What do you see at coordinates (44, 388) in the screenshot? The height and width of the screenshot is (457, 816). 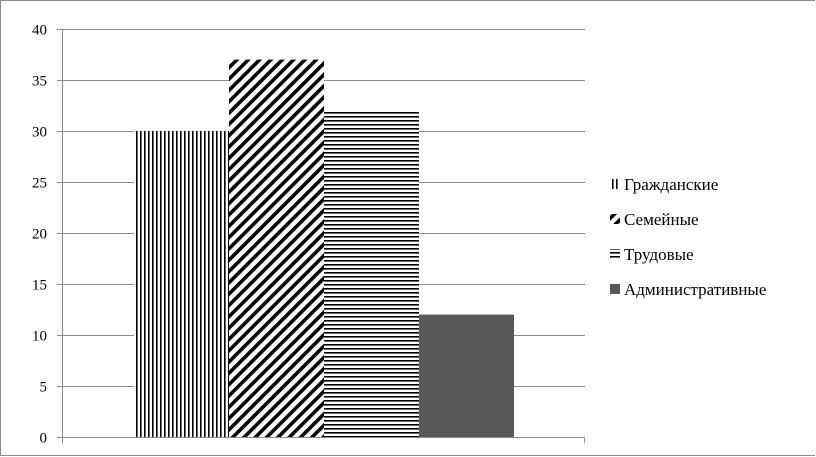 I see `y-tick-label-5: 5` at bounding box center [44, 388].